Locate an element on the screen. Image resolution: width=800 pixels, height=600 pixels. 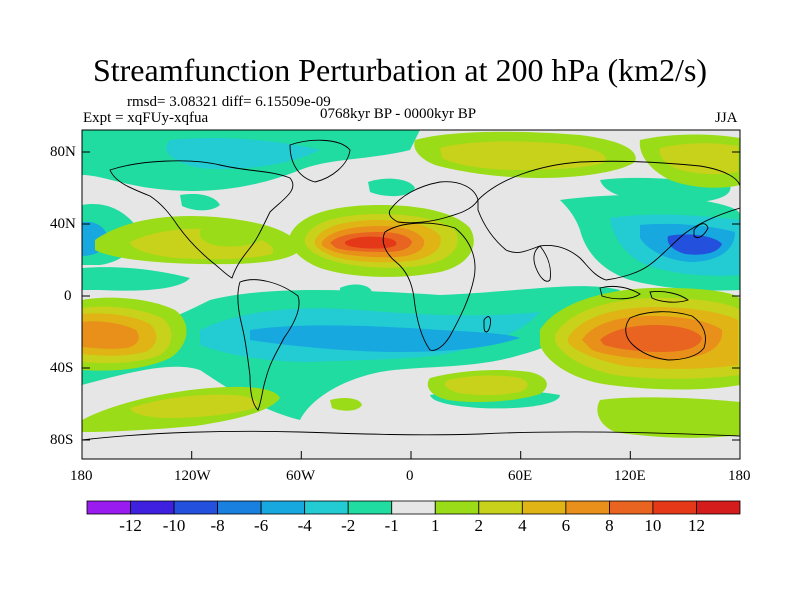
contour-negative-north-atlantic is located at coordinates (391, 187).